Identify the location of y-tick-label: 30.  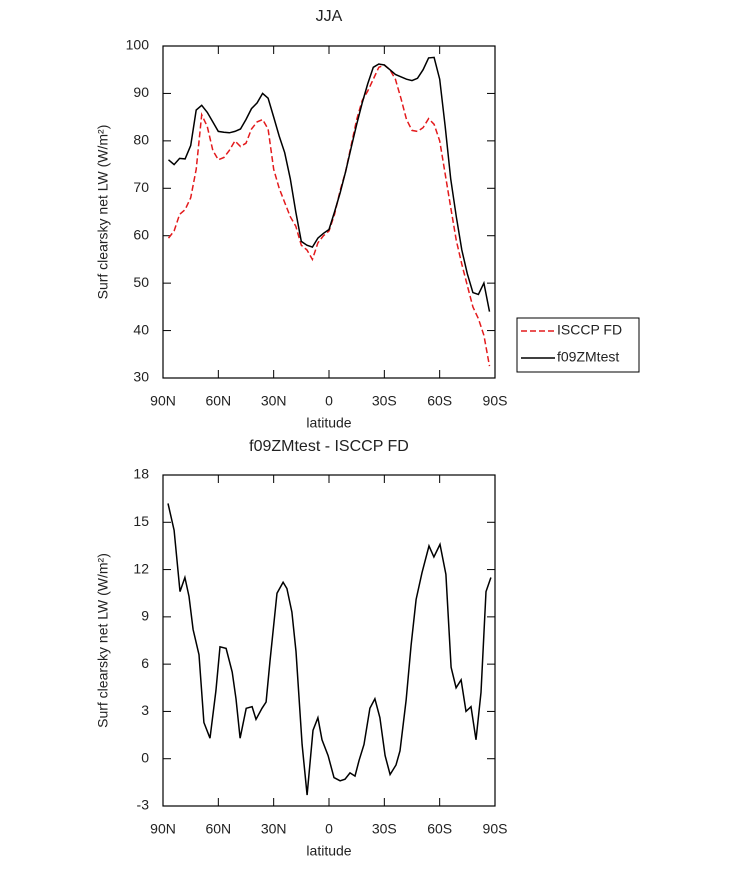
(141, 377).